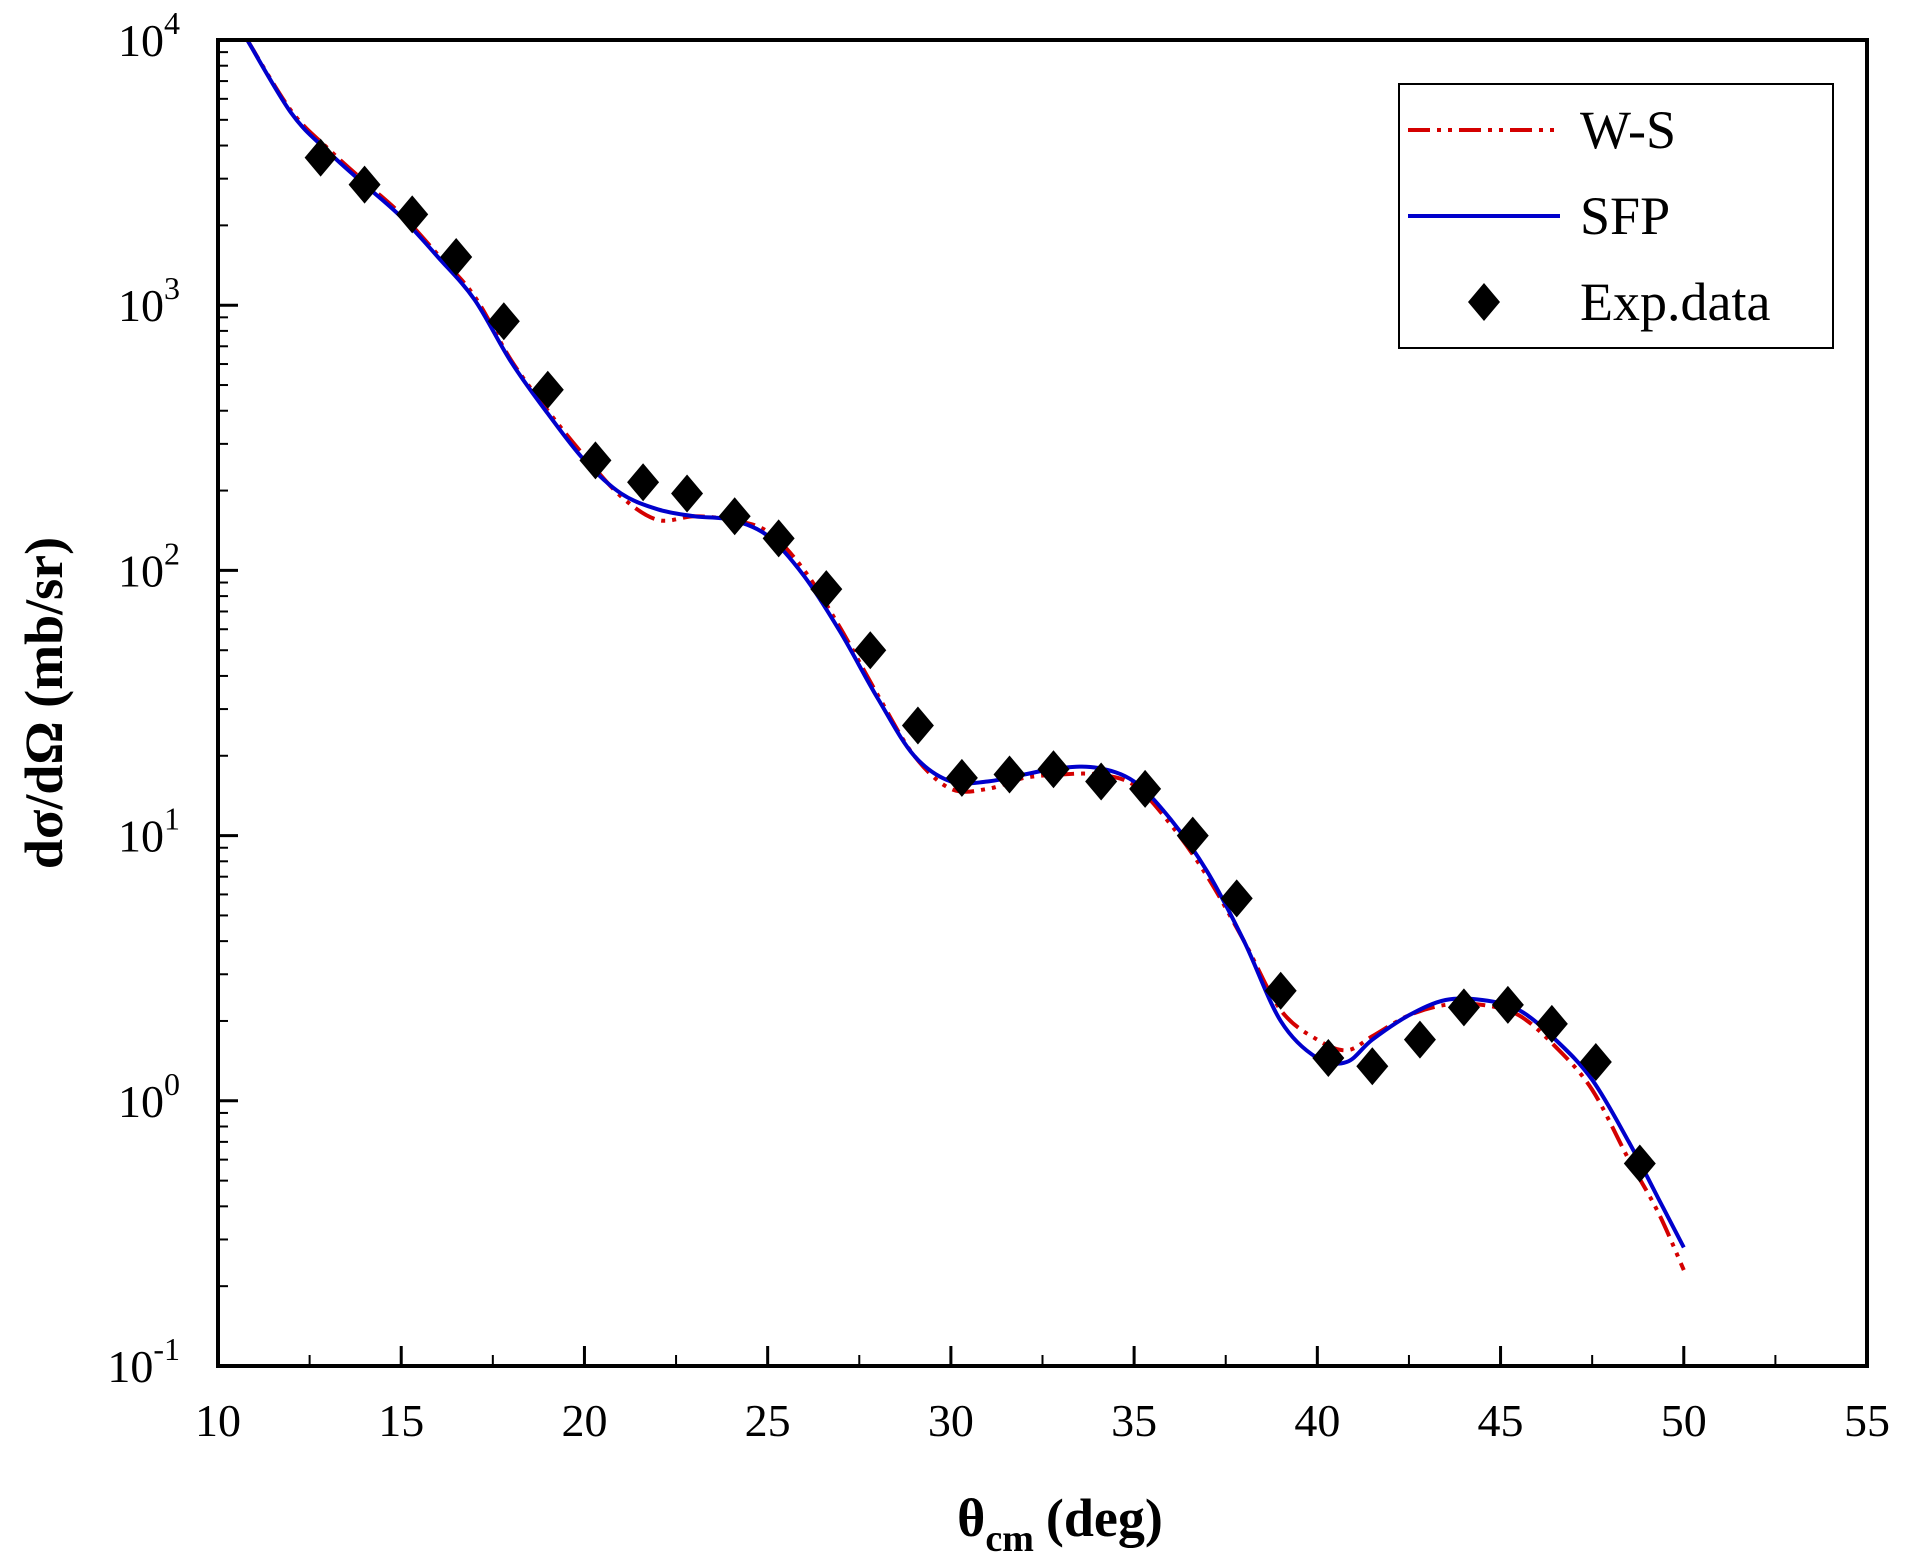 Image resolution: width=1906 pixels, height=1567 pixels. Describe the element at coordinates (149, 1096) in the screenshot. I see `y-tick-label: 10⁰` at that location.